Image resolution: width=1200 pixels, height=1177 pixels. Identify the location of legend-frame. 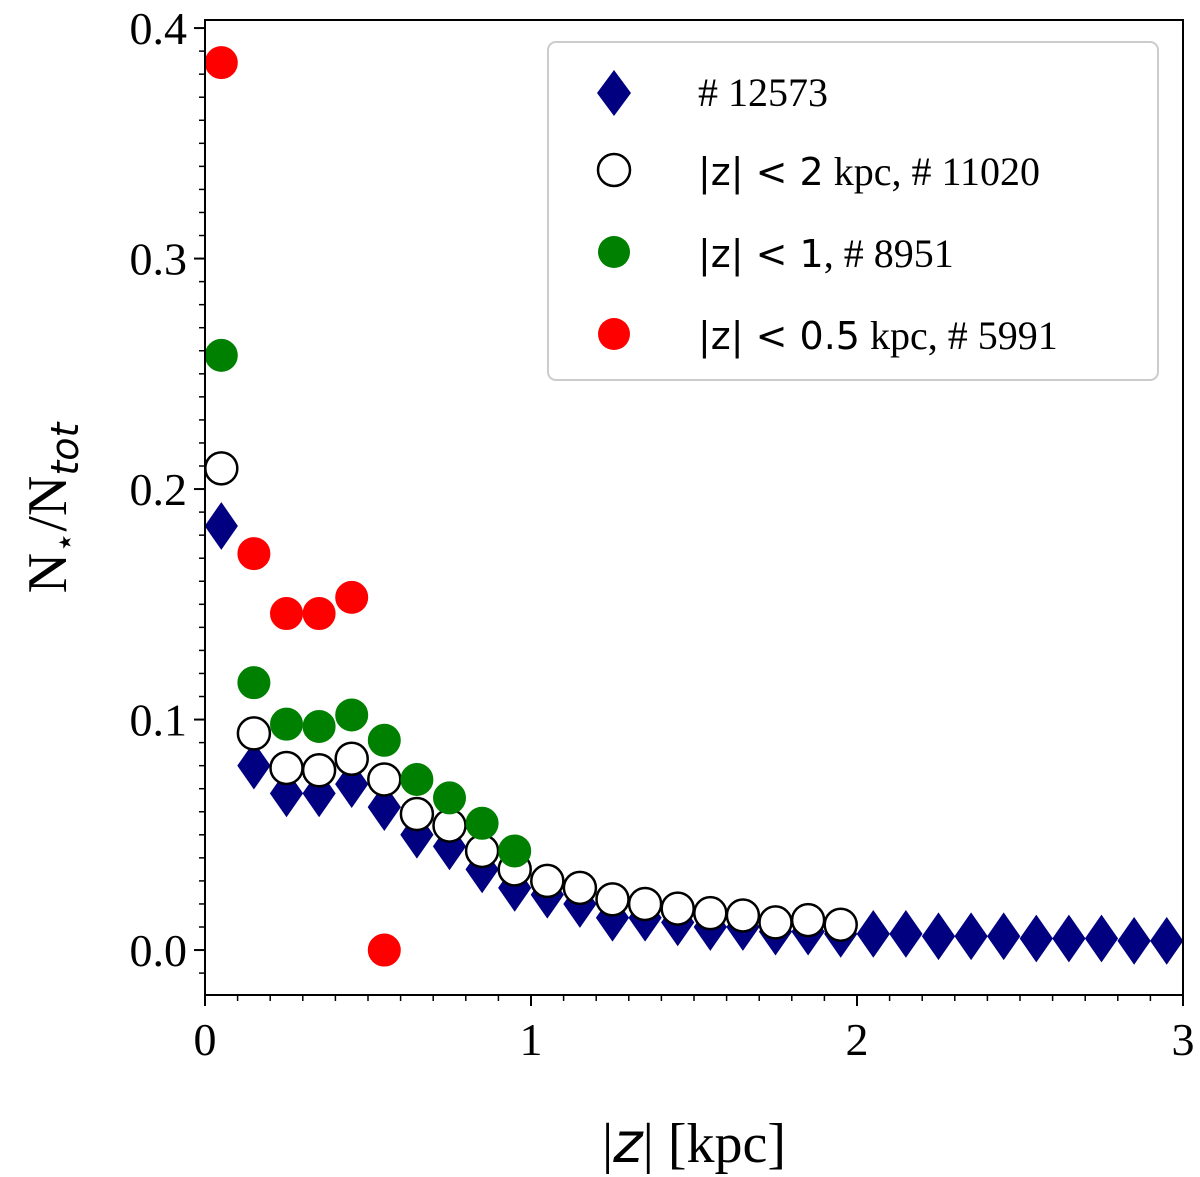
(853, 211).